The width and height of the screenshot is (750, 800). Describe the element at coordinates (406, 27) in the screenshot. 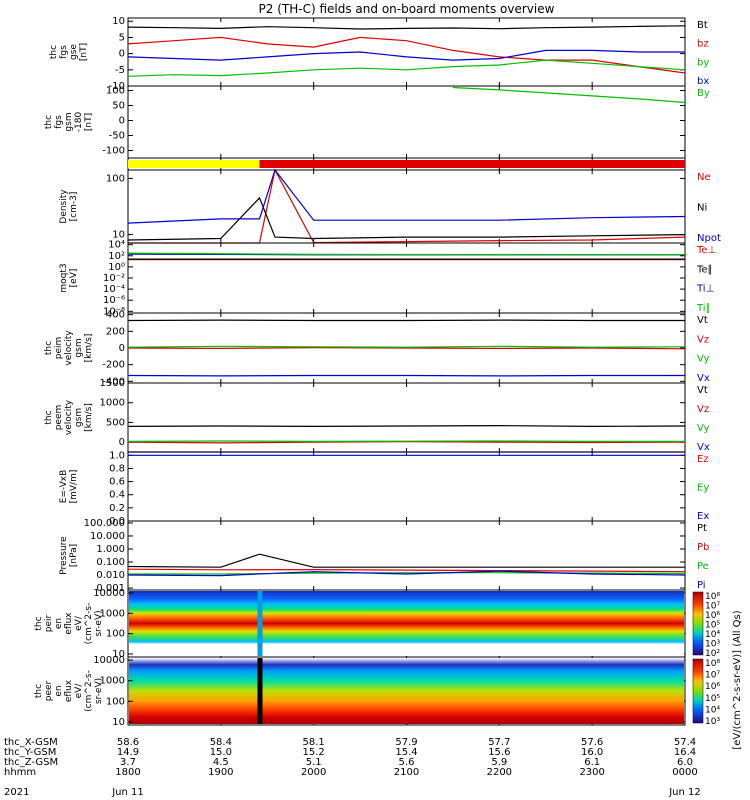

I see `series-line-Bt` at that location.